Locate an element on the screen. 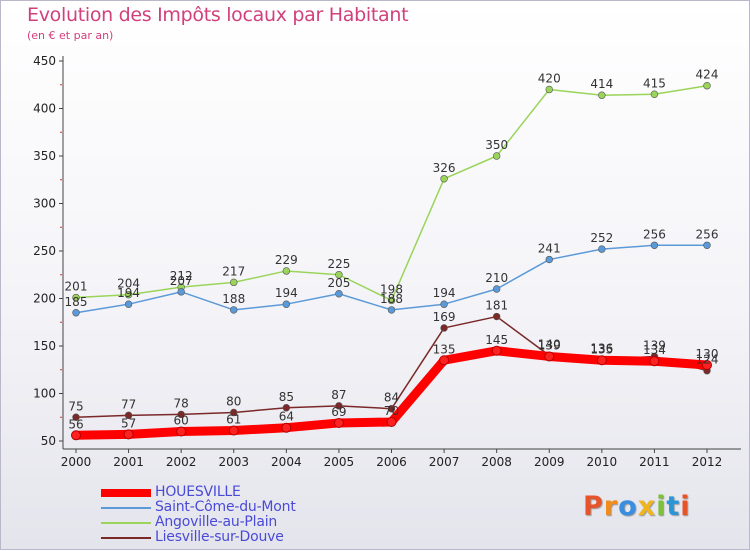 The width and height of the screenshot is (750, 551). data-label: 326 is located at coordinates (444, 168).